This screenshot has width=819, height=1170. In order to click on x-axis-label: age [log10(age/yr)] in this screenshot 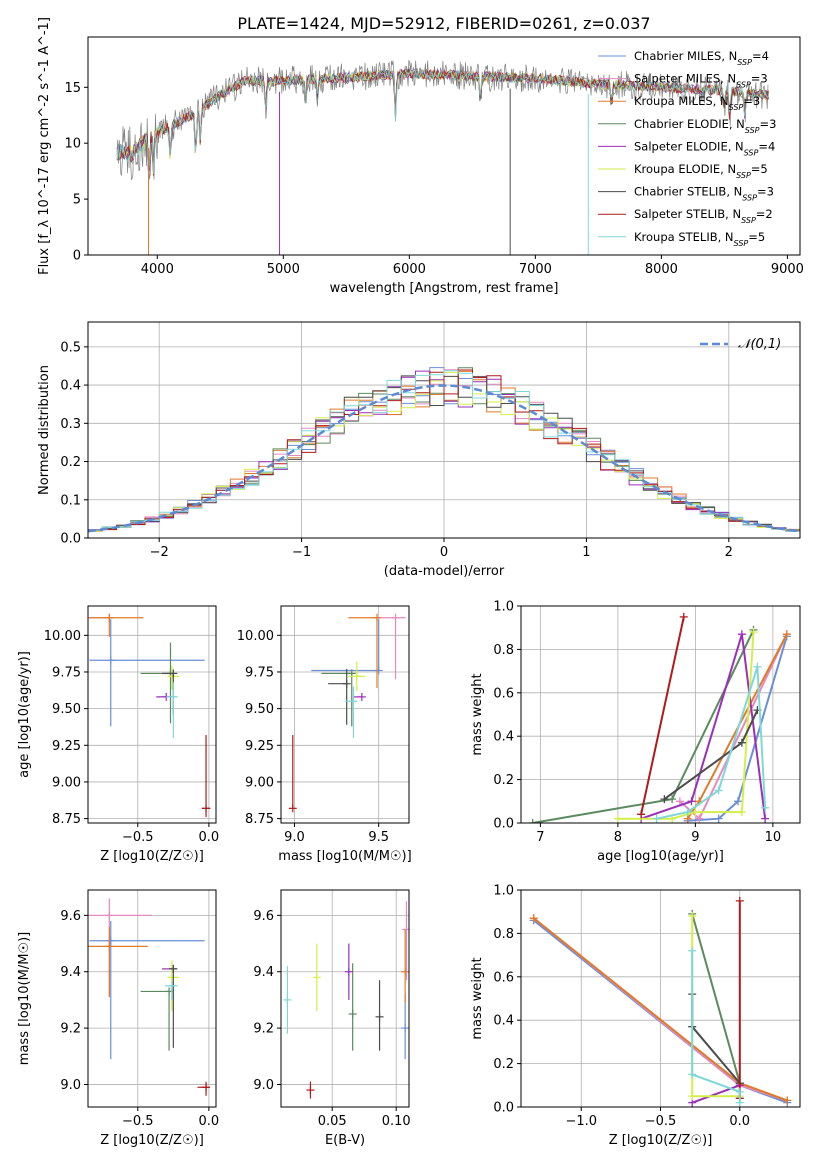, I will do `click(660, 856)`.